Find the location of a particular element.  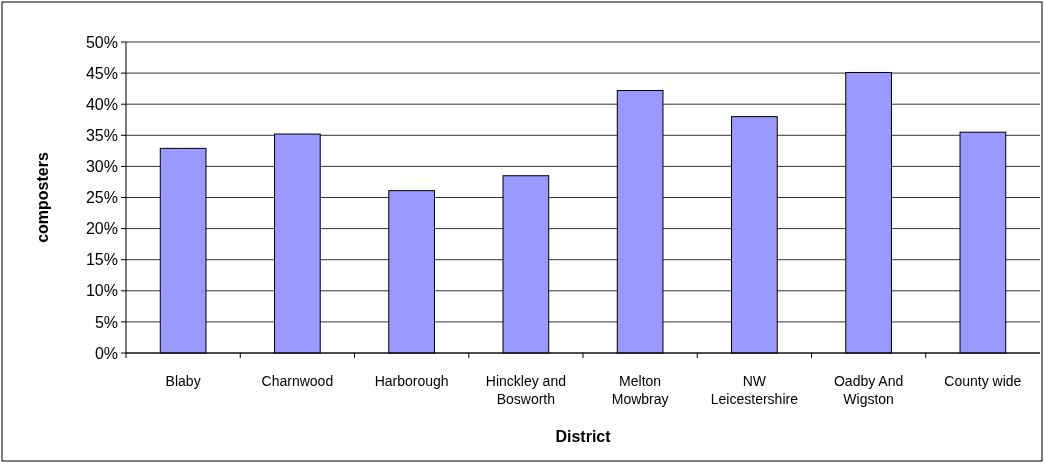

x-tick-label: County wide is located at coordinates (983, 381).